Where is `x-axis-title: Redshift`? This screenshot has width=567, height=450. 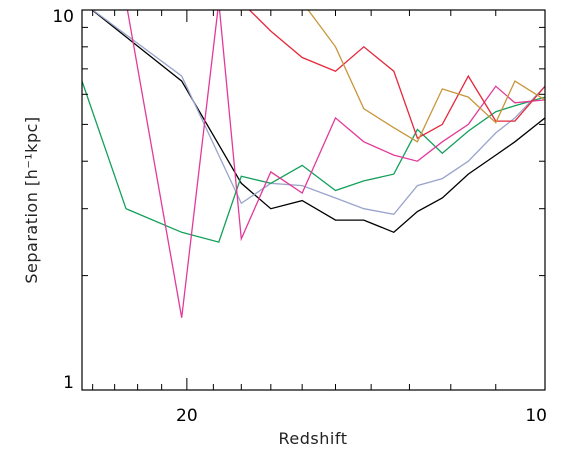
x-axis-title: Redshift is located at coordinates (313, 438).